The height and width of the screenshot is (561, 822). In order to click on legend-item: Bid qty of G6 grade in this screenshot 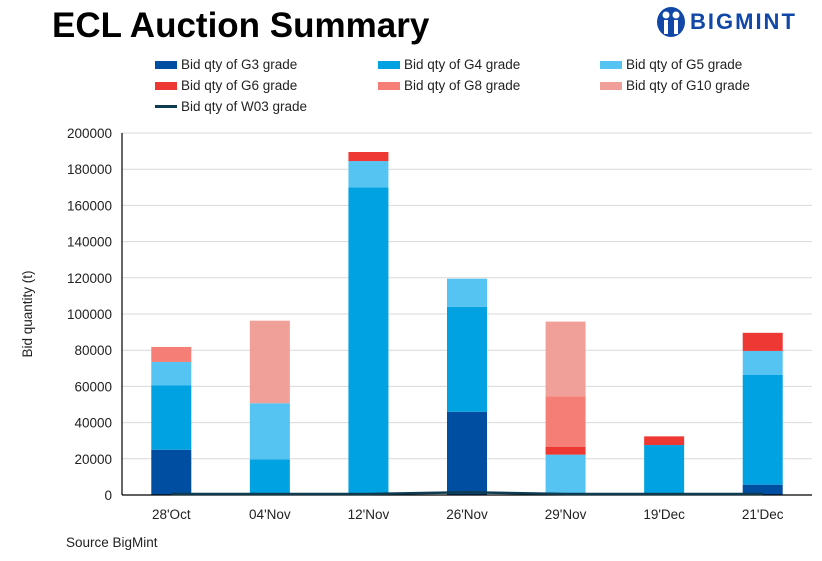, I will do `click(226, 85)`.